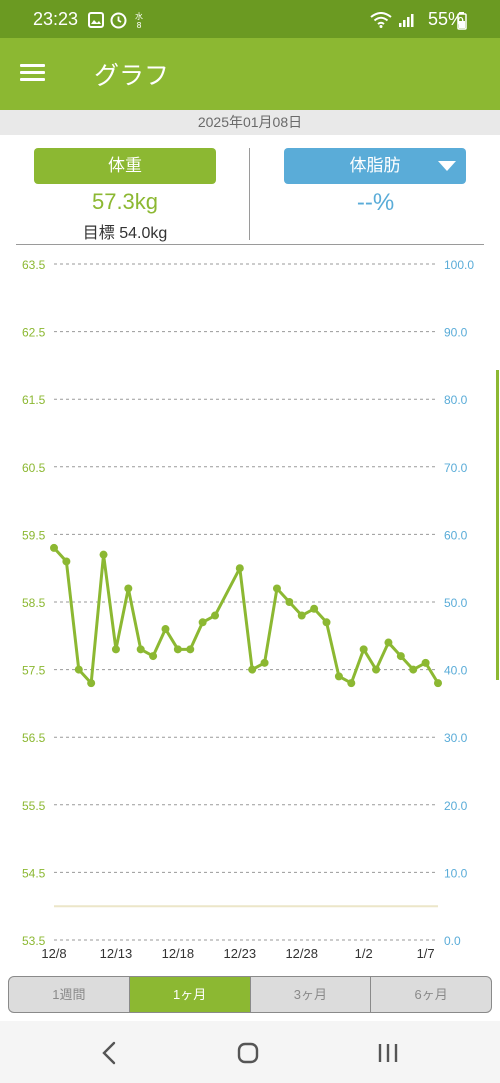 This screenshot has height=1083, width=500. I want to click on goal-label: 目標, so click(98, 233).